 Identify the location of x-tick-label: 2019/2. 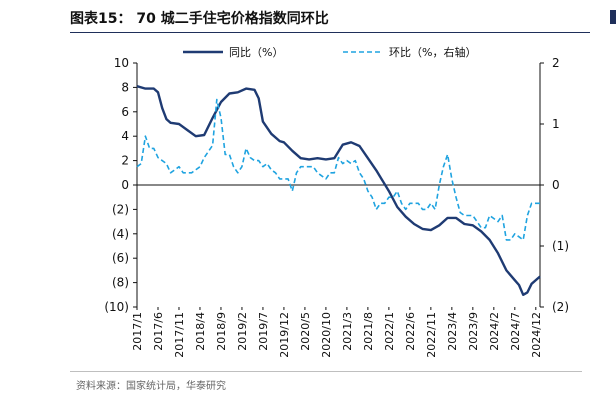
(242, 331).